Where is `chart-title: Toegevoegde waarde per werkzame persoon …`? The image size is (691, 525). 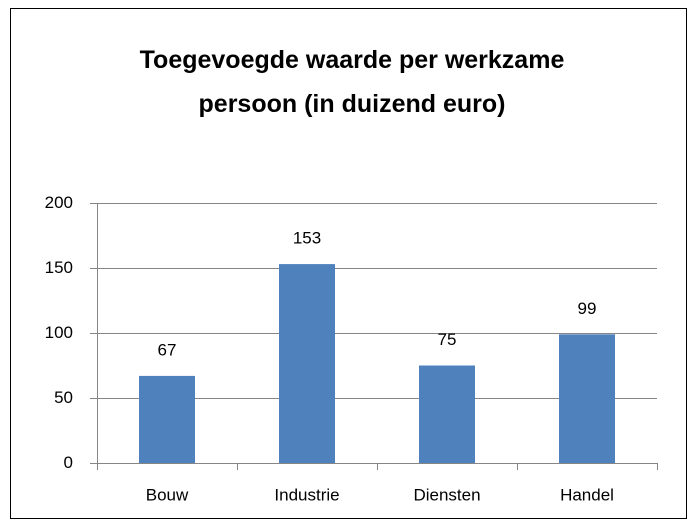
chart-title: Toegevoegde waarde per werkzame persoon … is located at coordinates (352, 82).